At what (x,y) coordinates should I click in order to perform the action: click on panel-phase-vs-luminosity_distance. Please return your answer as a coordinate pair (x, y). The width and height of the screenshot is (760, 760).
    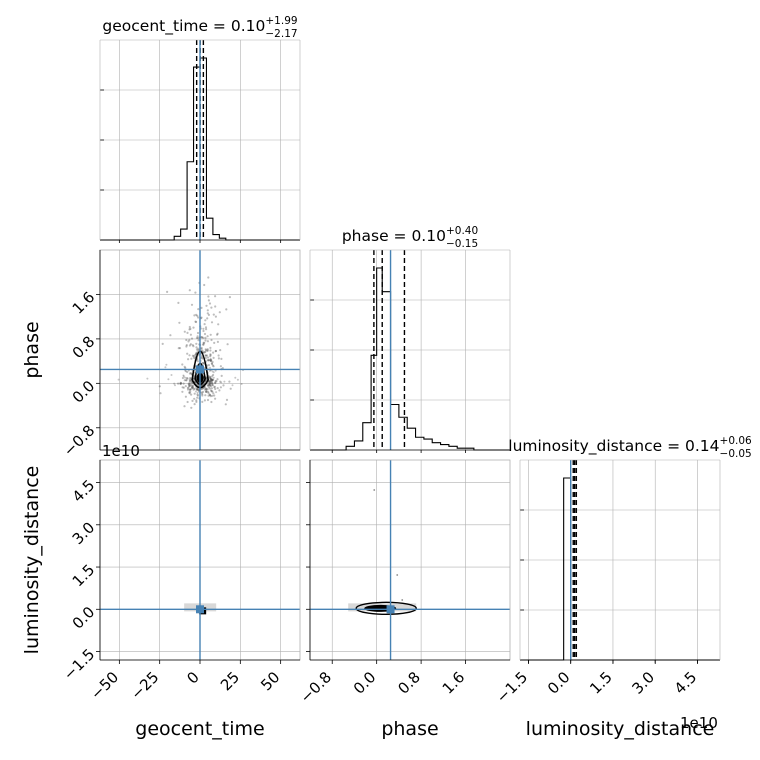
    Looking at the image, I should click on (410, 560).